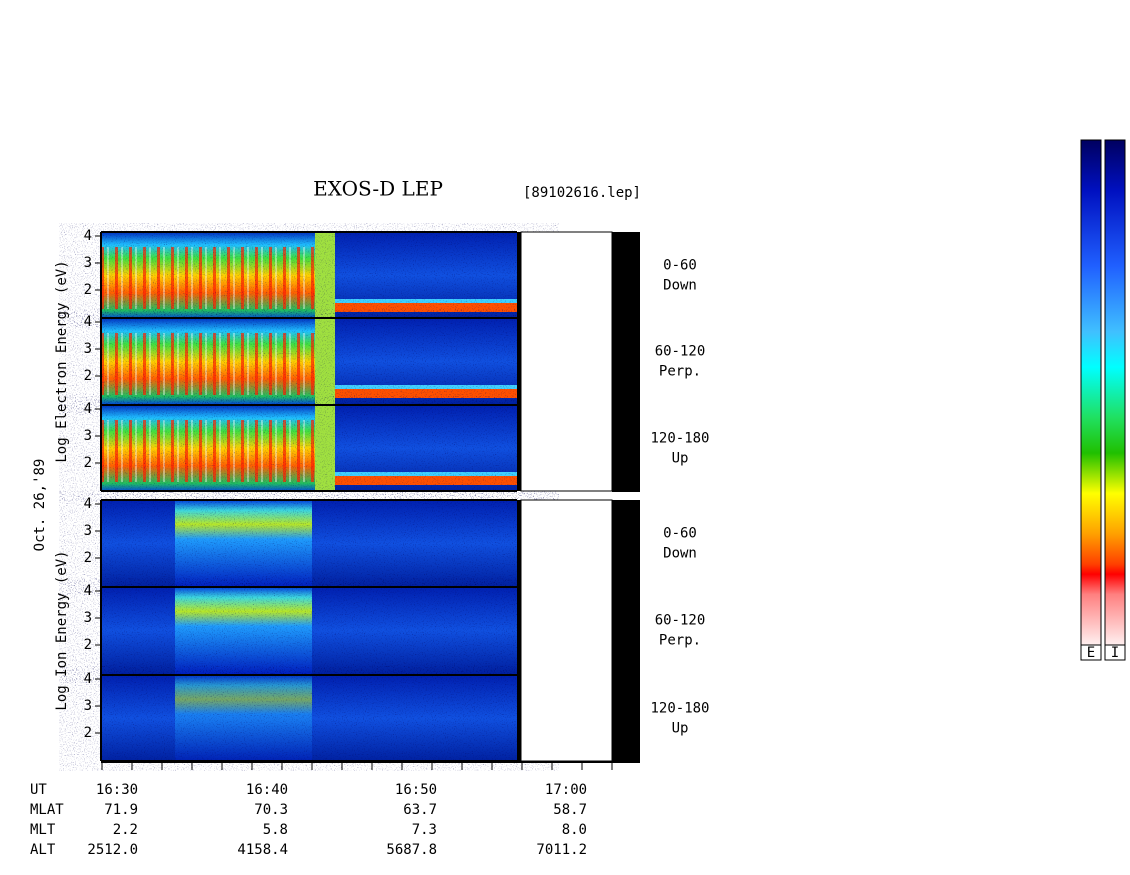 The image size is (1130, 875). What do you see at coordinates (267, 790) in the screenshot?
I see `row-value: 16:40` at bounding box center [267, 790].